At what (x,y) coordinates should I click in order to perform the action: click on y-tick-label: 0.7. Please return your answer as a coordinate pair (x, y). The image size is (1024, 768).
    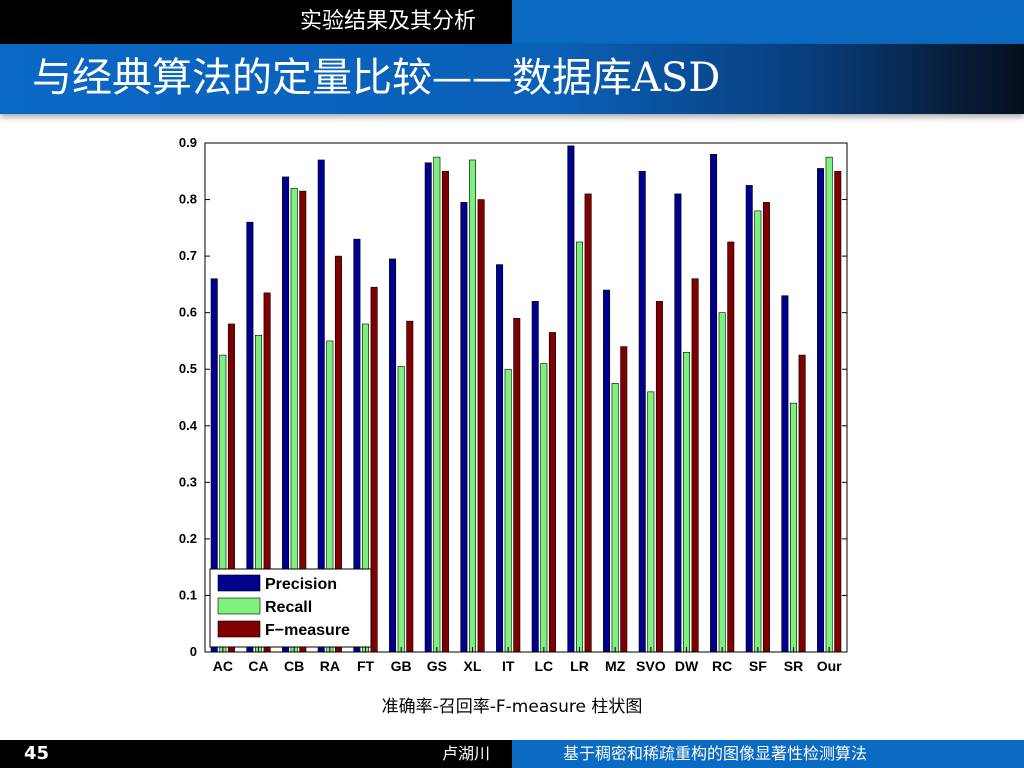
    Looking at the image, I should click on (188, 255).